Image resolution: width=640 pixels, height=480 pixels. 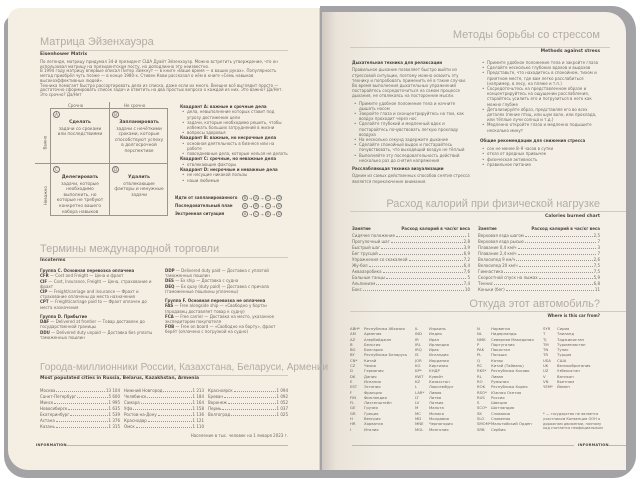 I want to click on car-code-row: BG Болгария, so click(x=378, y=349).